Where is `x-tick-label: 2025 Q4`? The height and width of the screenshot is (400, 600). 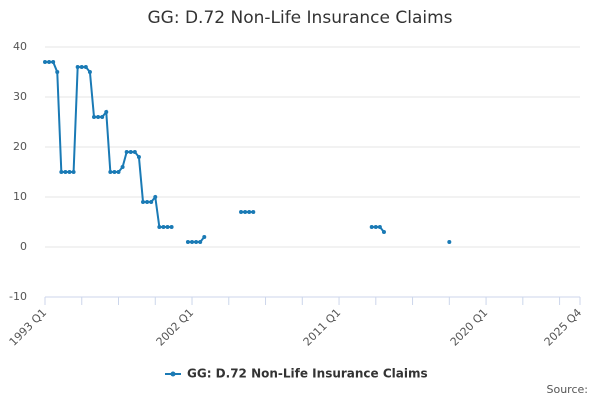 x-tick-label: 2025 Q4 is located at coordinates (563, 327).